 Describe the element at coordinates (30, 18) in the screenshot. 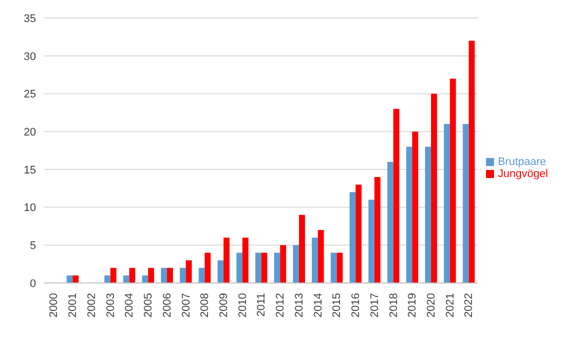

I see `y-tick-label: 35` at that location.